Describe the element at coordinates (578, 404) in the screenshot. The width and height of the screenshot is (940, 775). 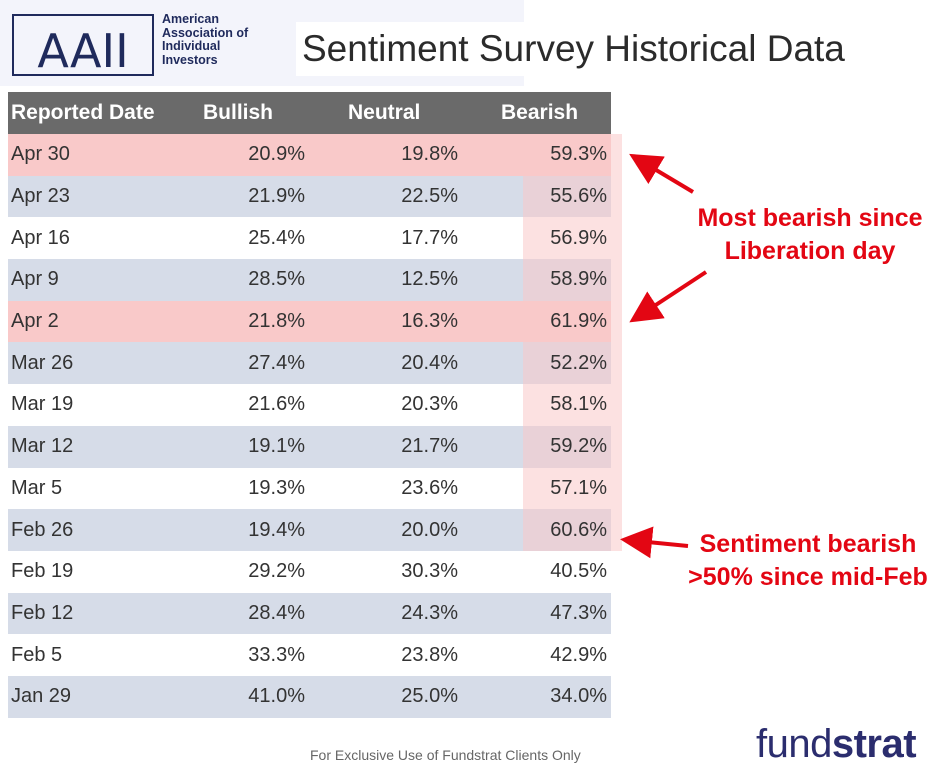
I see `cell-bearish: 58.1%` at that location.